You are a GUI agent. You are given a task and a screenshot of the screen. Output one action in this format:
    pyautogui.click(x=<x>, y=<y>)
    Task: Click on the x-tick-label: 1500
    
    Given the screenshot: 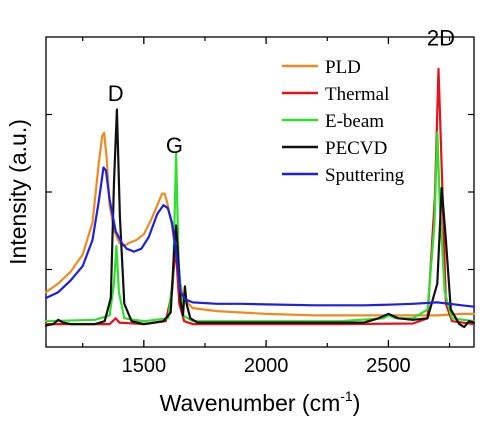 What is the action you would take?
    pyautogui.click(x=144, y=366)
    